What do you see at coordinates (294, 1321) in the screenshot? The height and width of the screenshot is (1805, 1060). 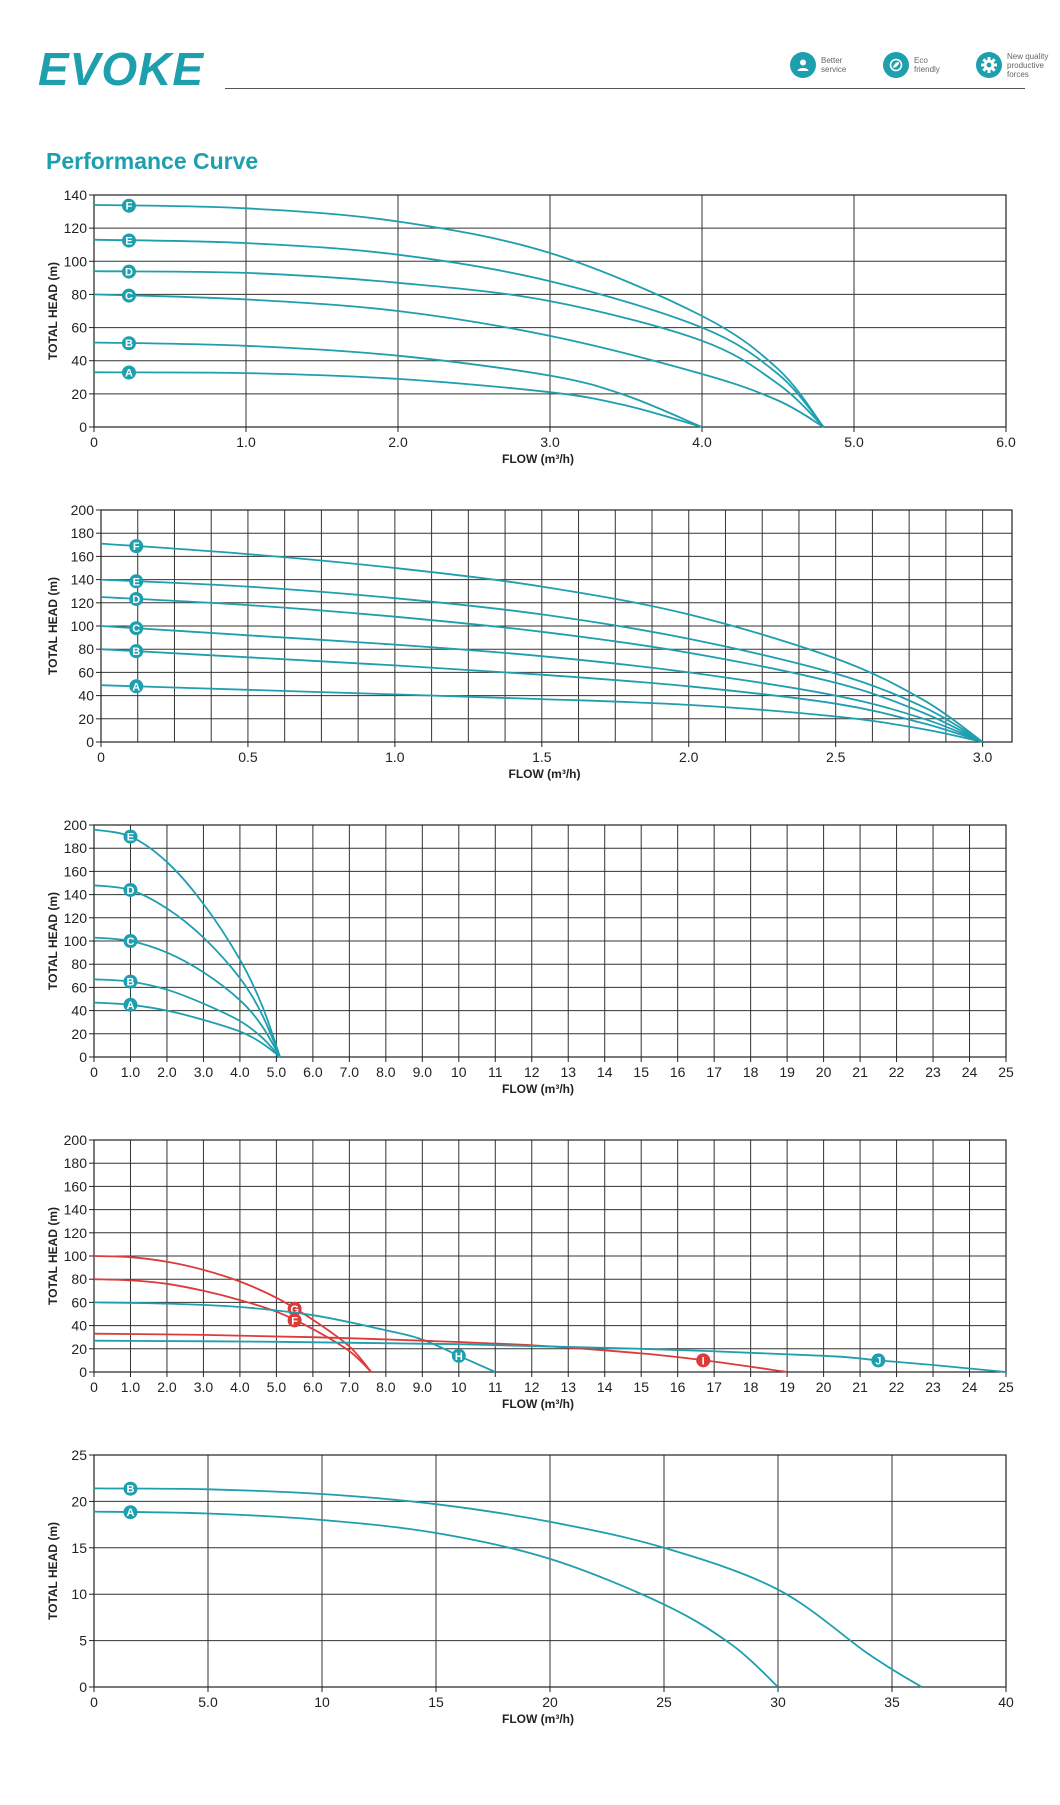 I see `series-label-f: F` at bounding box center [294, 1321].